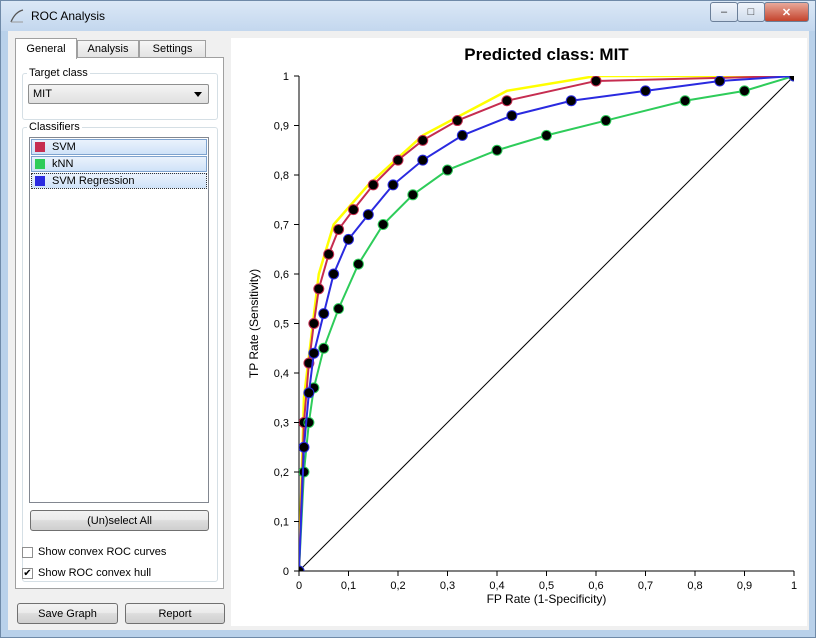 This screenshot has height=638, width=816. What do you see at coordinates (299, 586) in the screenshot?
I see `x-tick-label: 0` at bounding box center [299, 586].